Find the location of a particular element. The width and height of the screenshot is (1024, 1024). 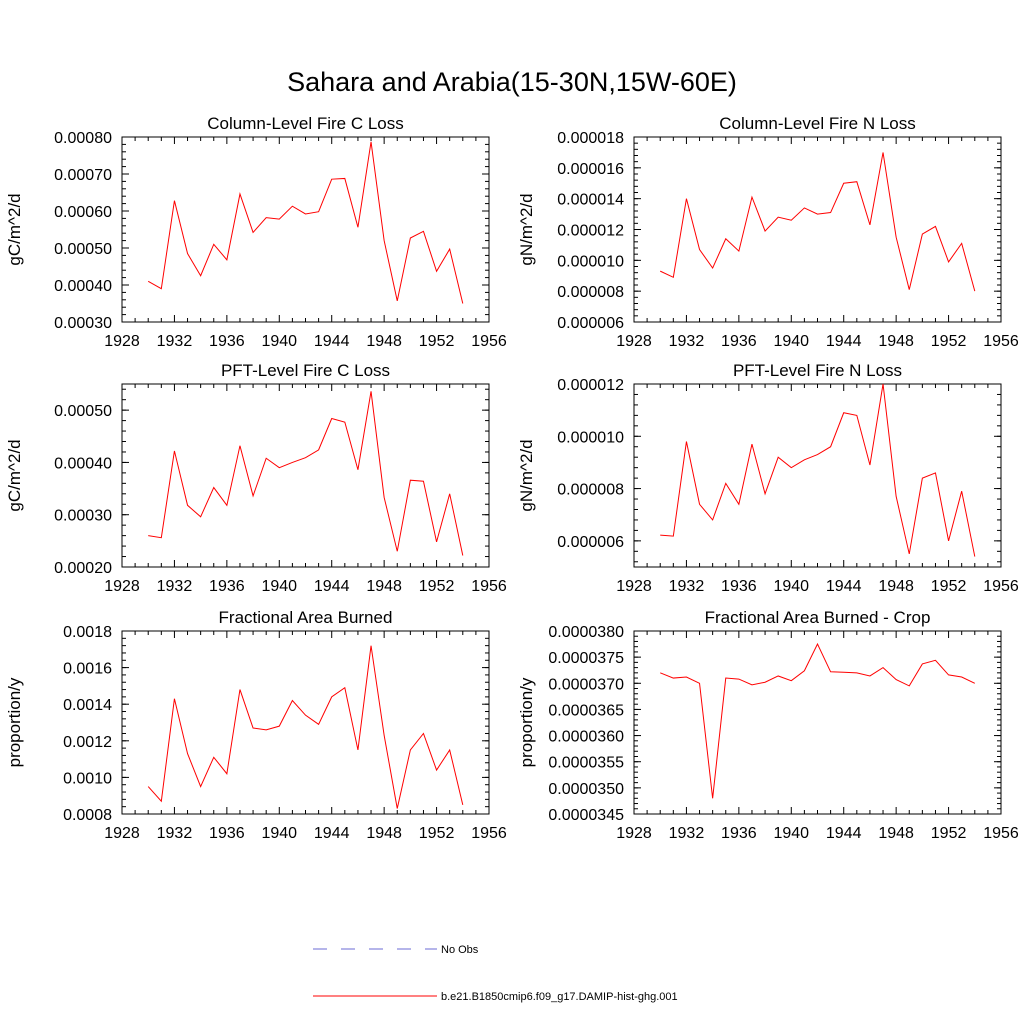

y-tick-label: 0.00060 is located at coordinates (83, 212).